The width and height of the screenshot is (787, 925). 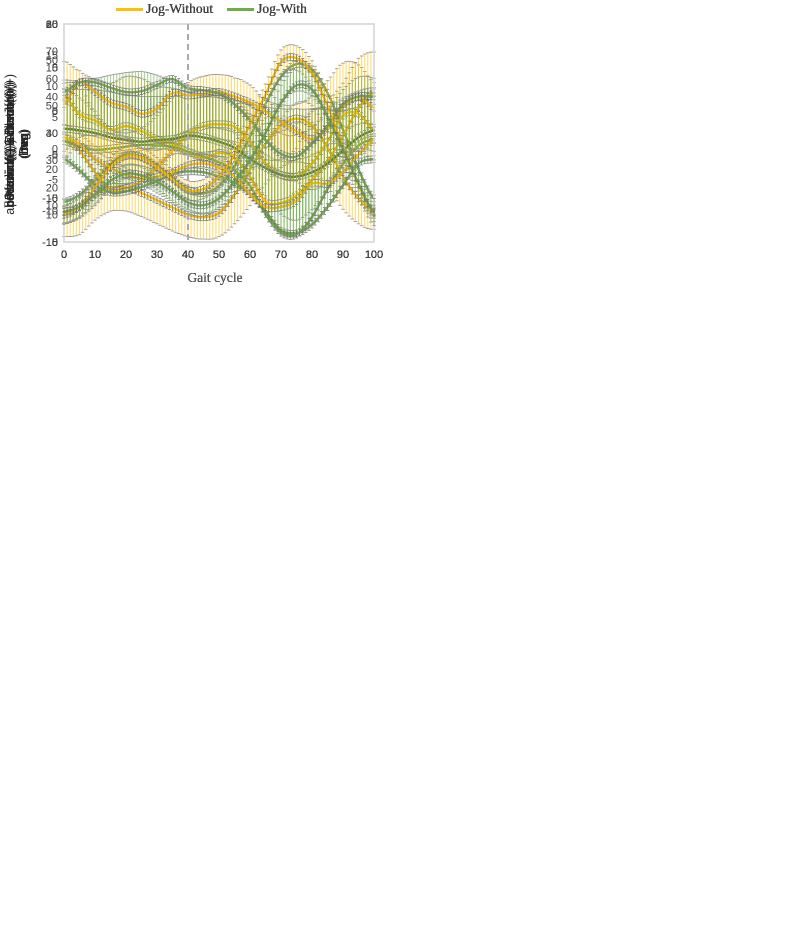 I want to click on legend-label-jog-without: Jog-Without, so click(x=180, y=8).